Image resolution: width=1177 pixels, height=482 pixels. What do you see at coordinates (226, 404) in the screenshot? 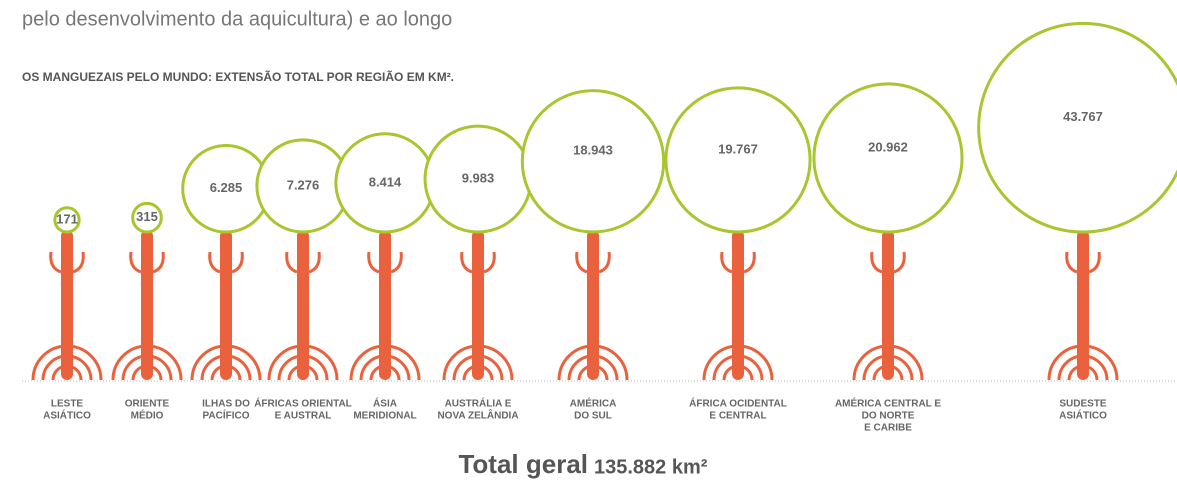
I see `category-label: ILHAS DO` at bounding box center [226, 404].